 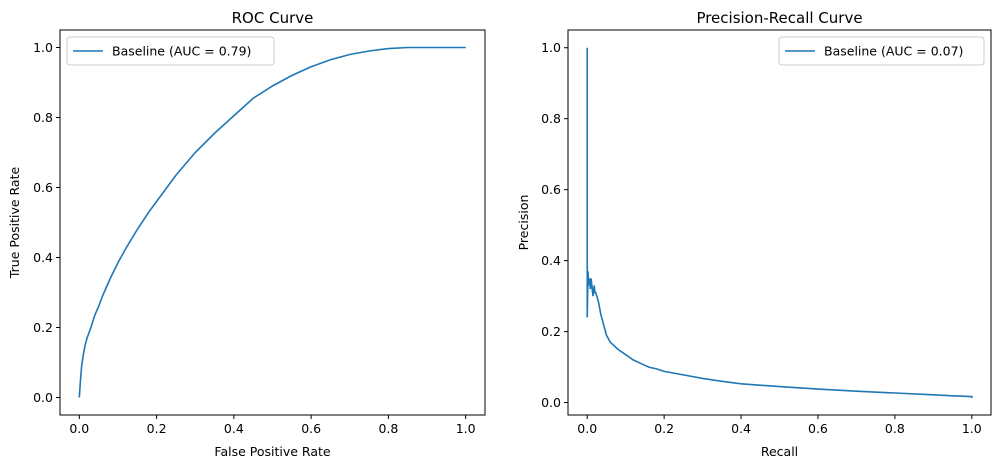 What do you see at coordinates (551, 118) in the screenshot?
I see `pr-y-tick-label: 0.8` at bounding box center [551, 118].